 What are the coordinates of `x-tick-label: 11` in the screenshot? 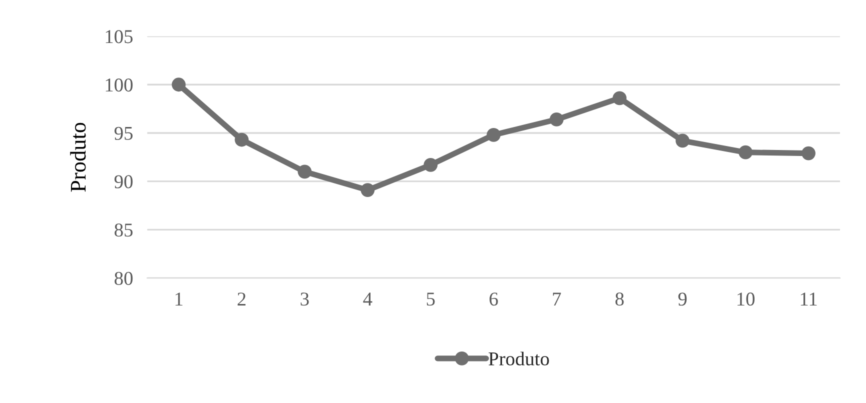 It's located at (808, 299).